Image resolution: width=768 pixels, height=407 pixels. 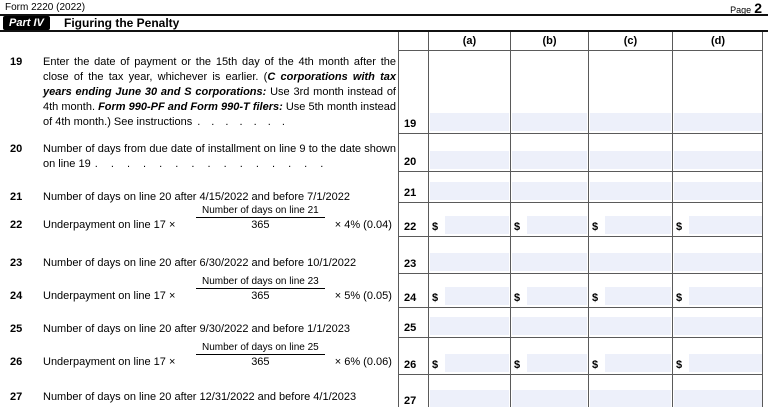 What do you see at coordinates (679, 365) in the screenshot?
I see `dollar-sign-26d: $` at bounding box center [679, 365].